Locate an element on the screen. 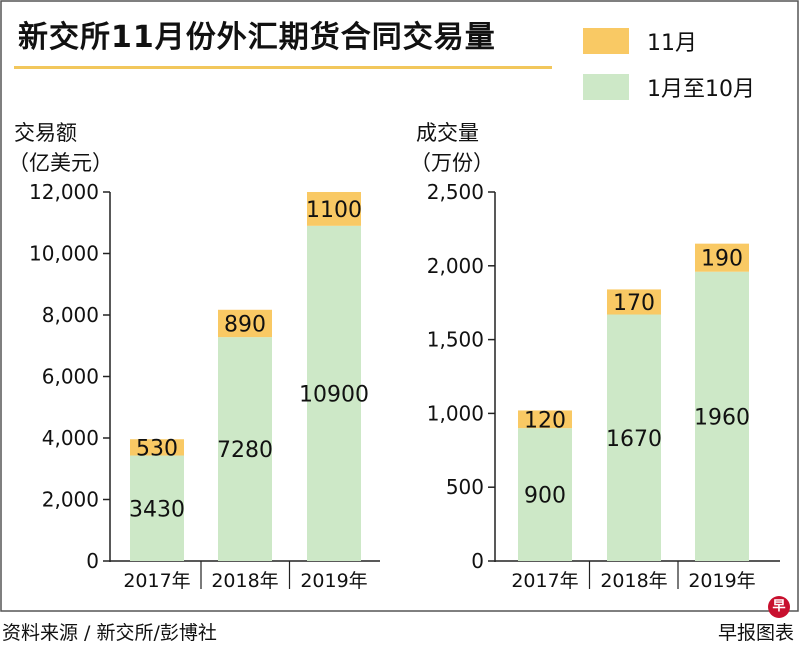  legend-label-november: 11月 is located at coordinates (672, 43).